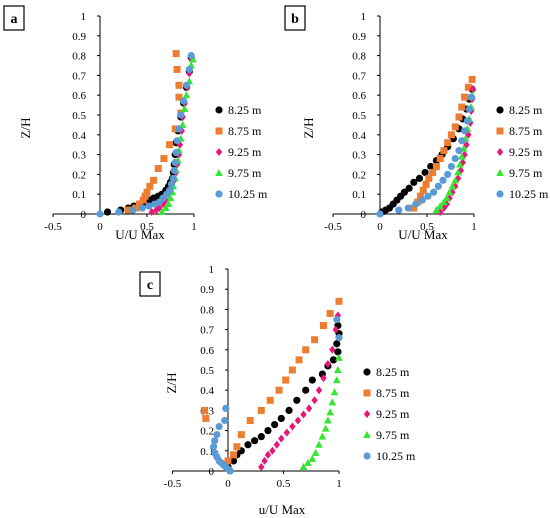 This screenshot has width=550, height=518. Describe the element at coordinates (295, 18) in the screenshot. I see `panel-label-box` at that location.